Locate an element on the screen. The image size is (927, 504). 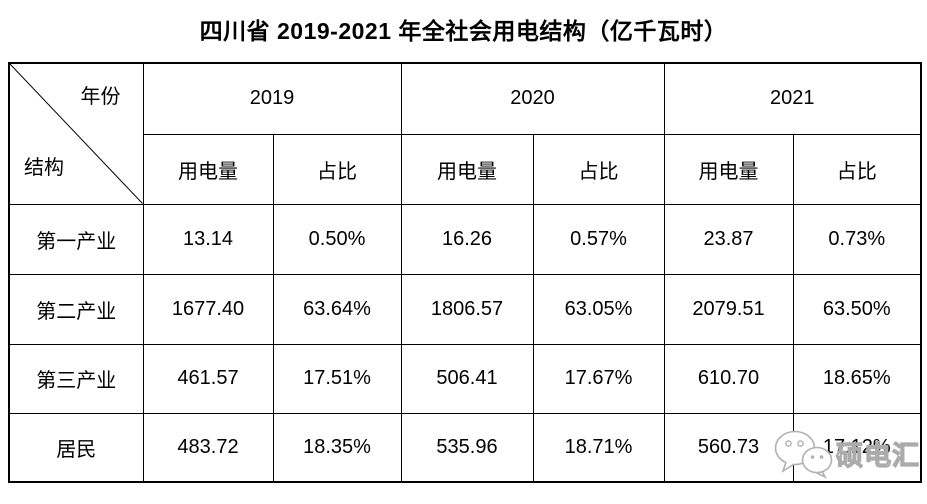
cell-value: 0.50% is located at coordinates (337, 239).